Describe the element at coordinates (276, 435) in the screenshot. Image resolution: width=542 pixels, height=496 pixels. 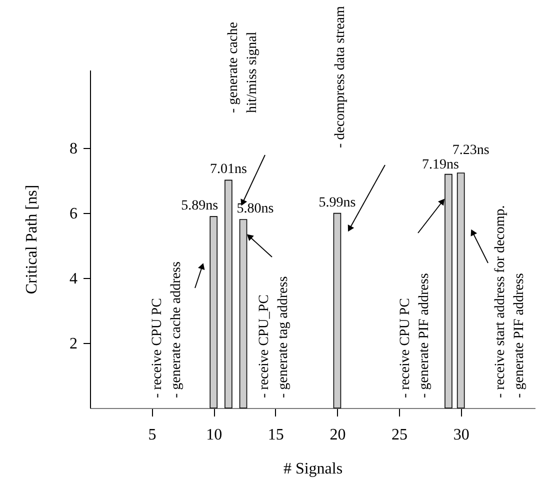
I see `x-tick-label: 15` at that location.